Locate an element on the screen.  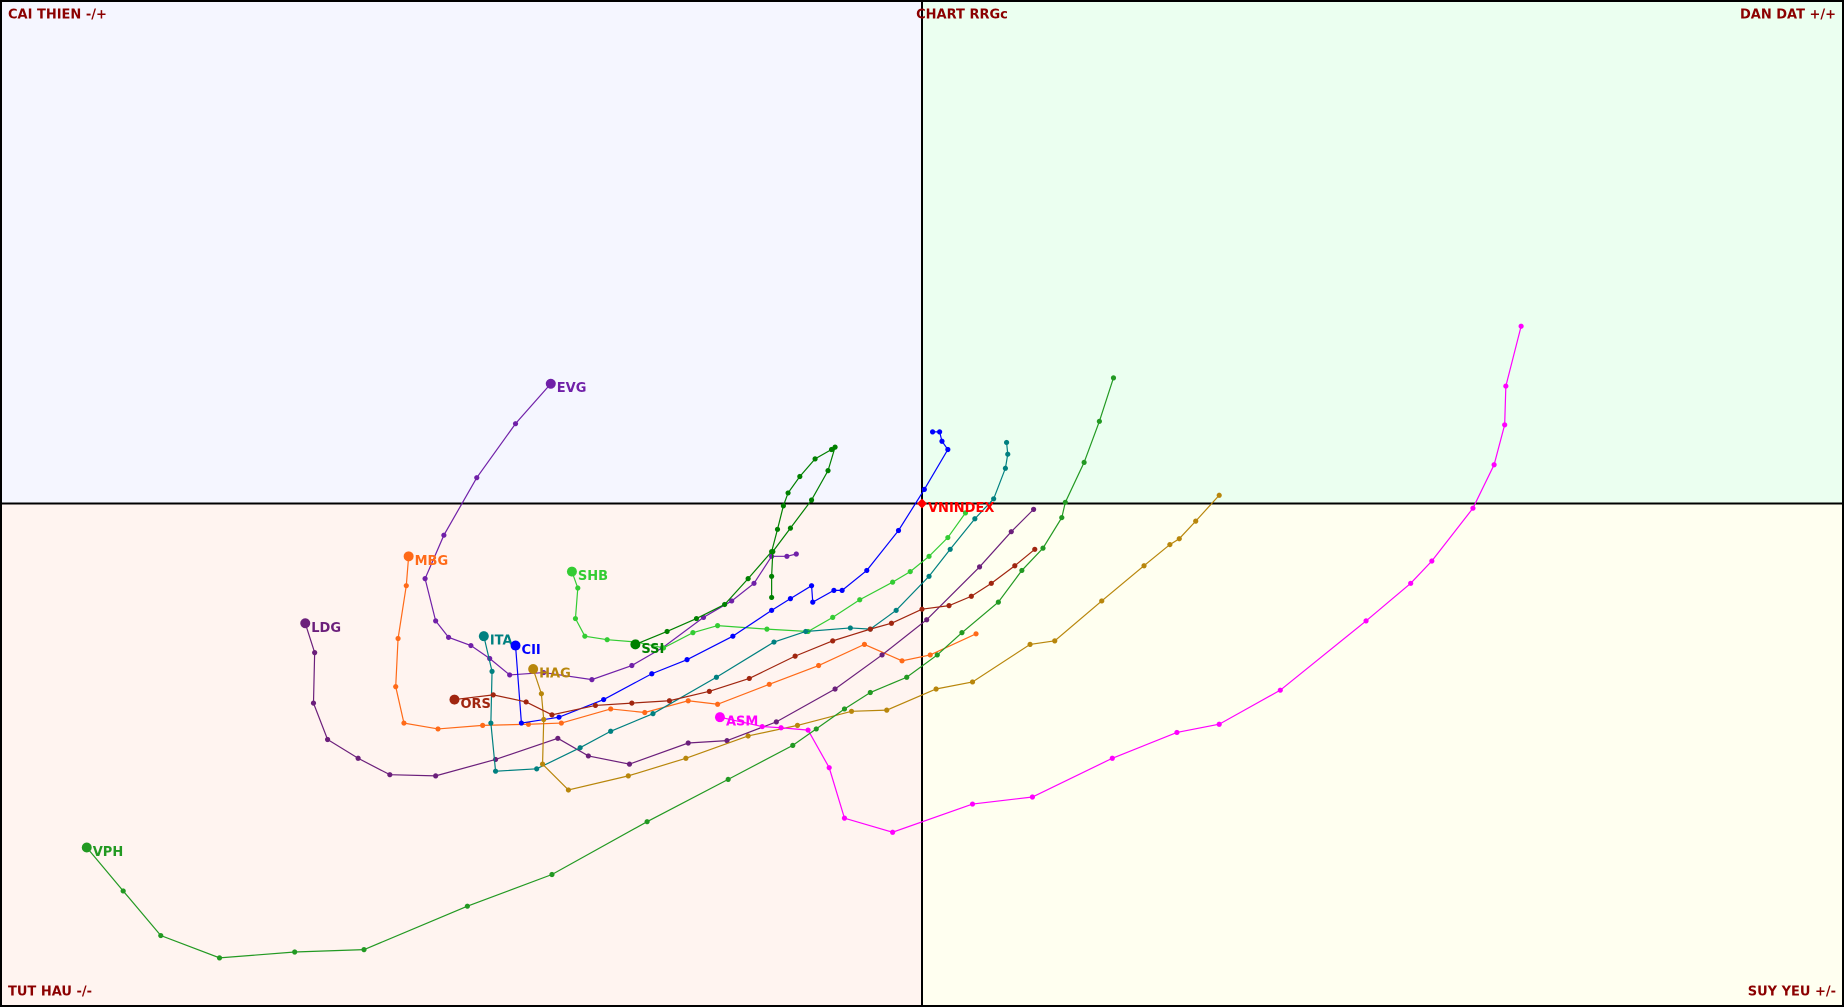
quadrant-label: TUT HAU -/- is located at coordinates (50, 992).